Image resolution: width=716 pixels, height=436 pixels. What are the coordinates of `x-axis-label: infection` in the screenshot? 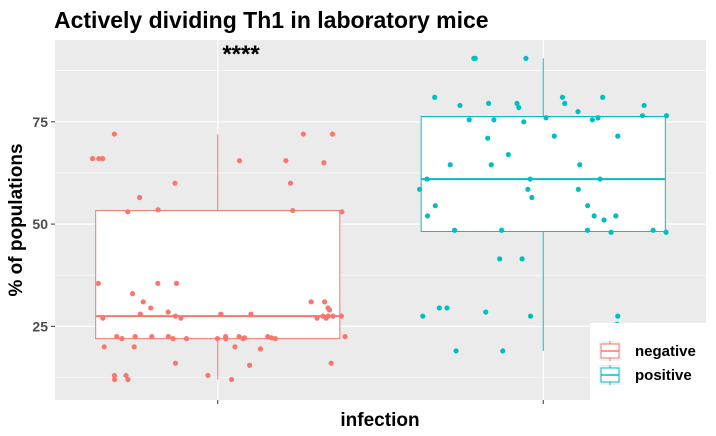 It's located at (379, 420).